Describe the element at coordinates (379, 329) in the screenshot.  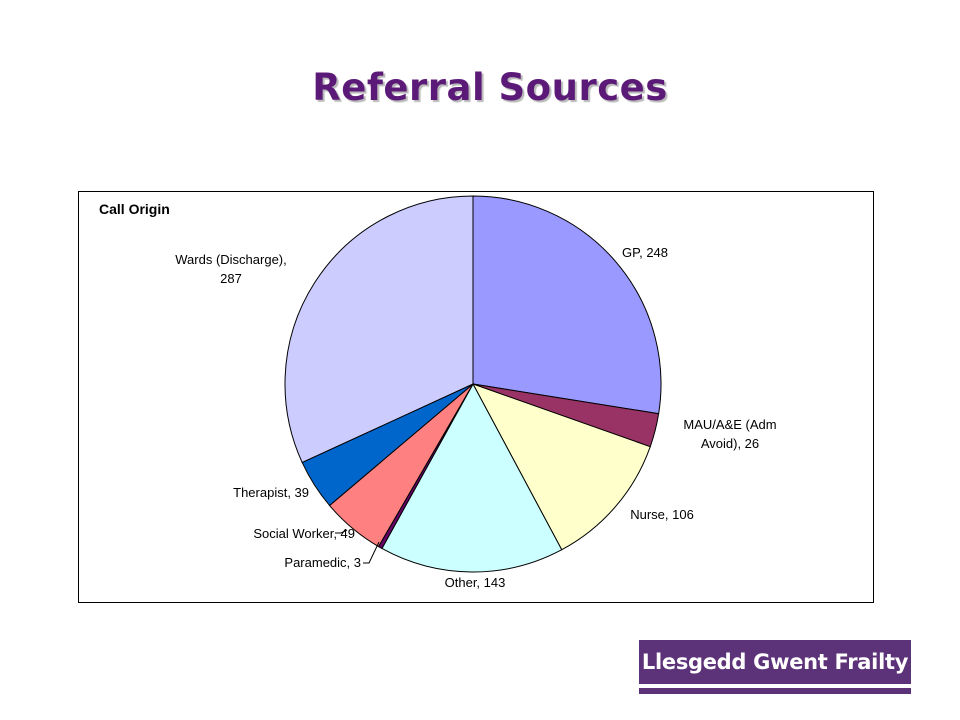
I see `pie-slice-wards-discharge` at that location.